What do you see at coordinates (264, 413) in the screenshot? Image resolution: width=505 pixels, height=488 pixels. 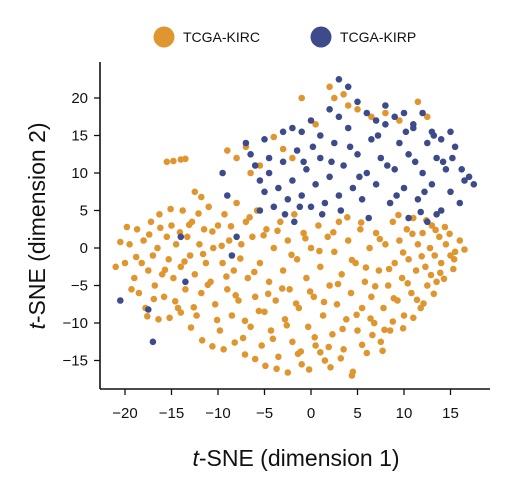 I see `x-tick-label: −5` at bounding box center [264, 413].